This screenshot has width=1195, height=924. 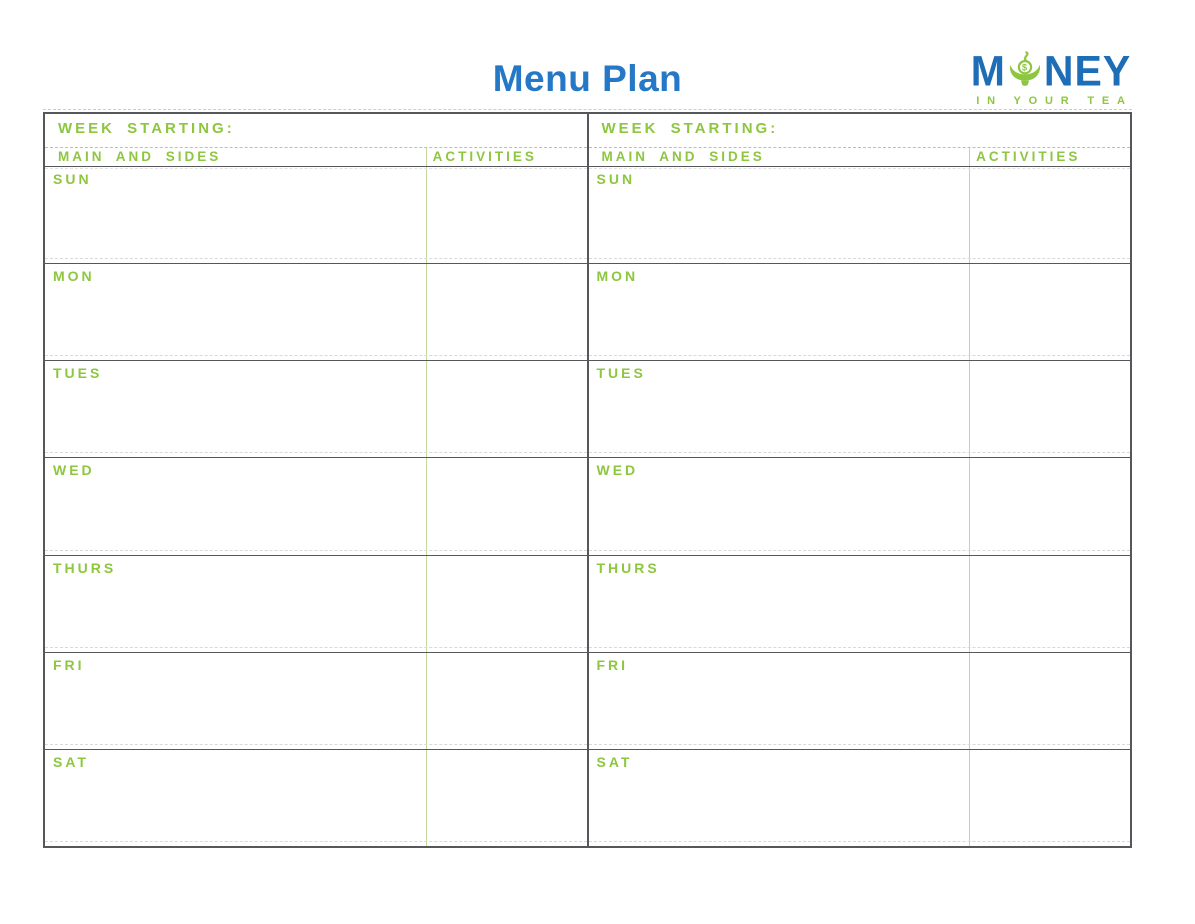 I want to click on brand-logo: M $ NEY IN YOUR TEA, so click(x=1051, y=78).